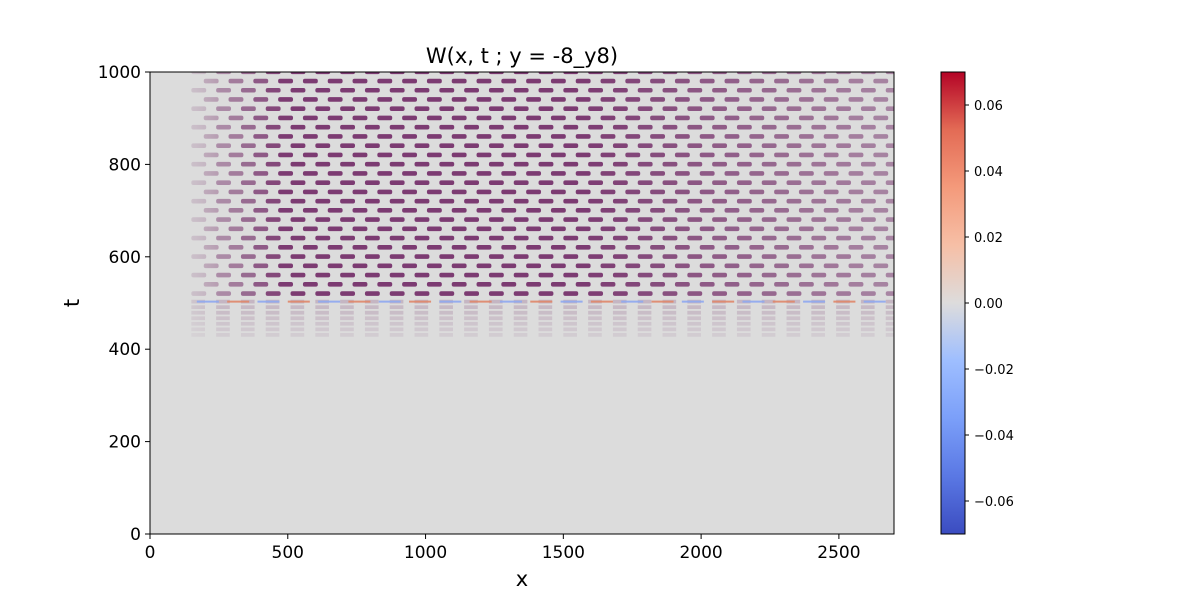 The image size is (1200, 600). I want to click on x-tick-label: 2000, so click(700, 553).